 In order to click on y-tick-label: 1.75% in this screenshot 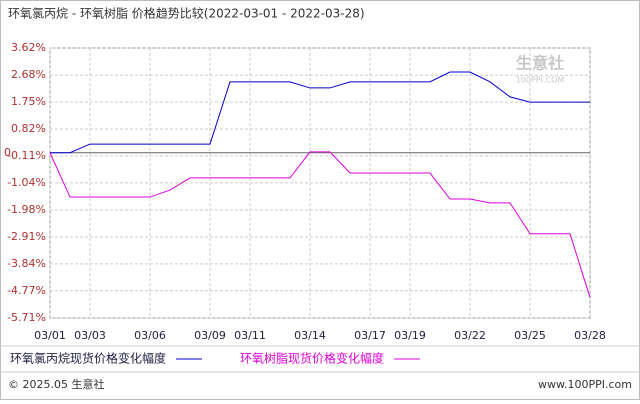, I will do `click(28, 101)`.